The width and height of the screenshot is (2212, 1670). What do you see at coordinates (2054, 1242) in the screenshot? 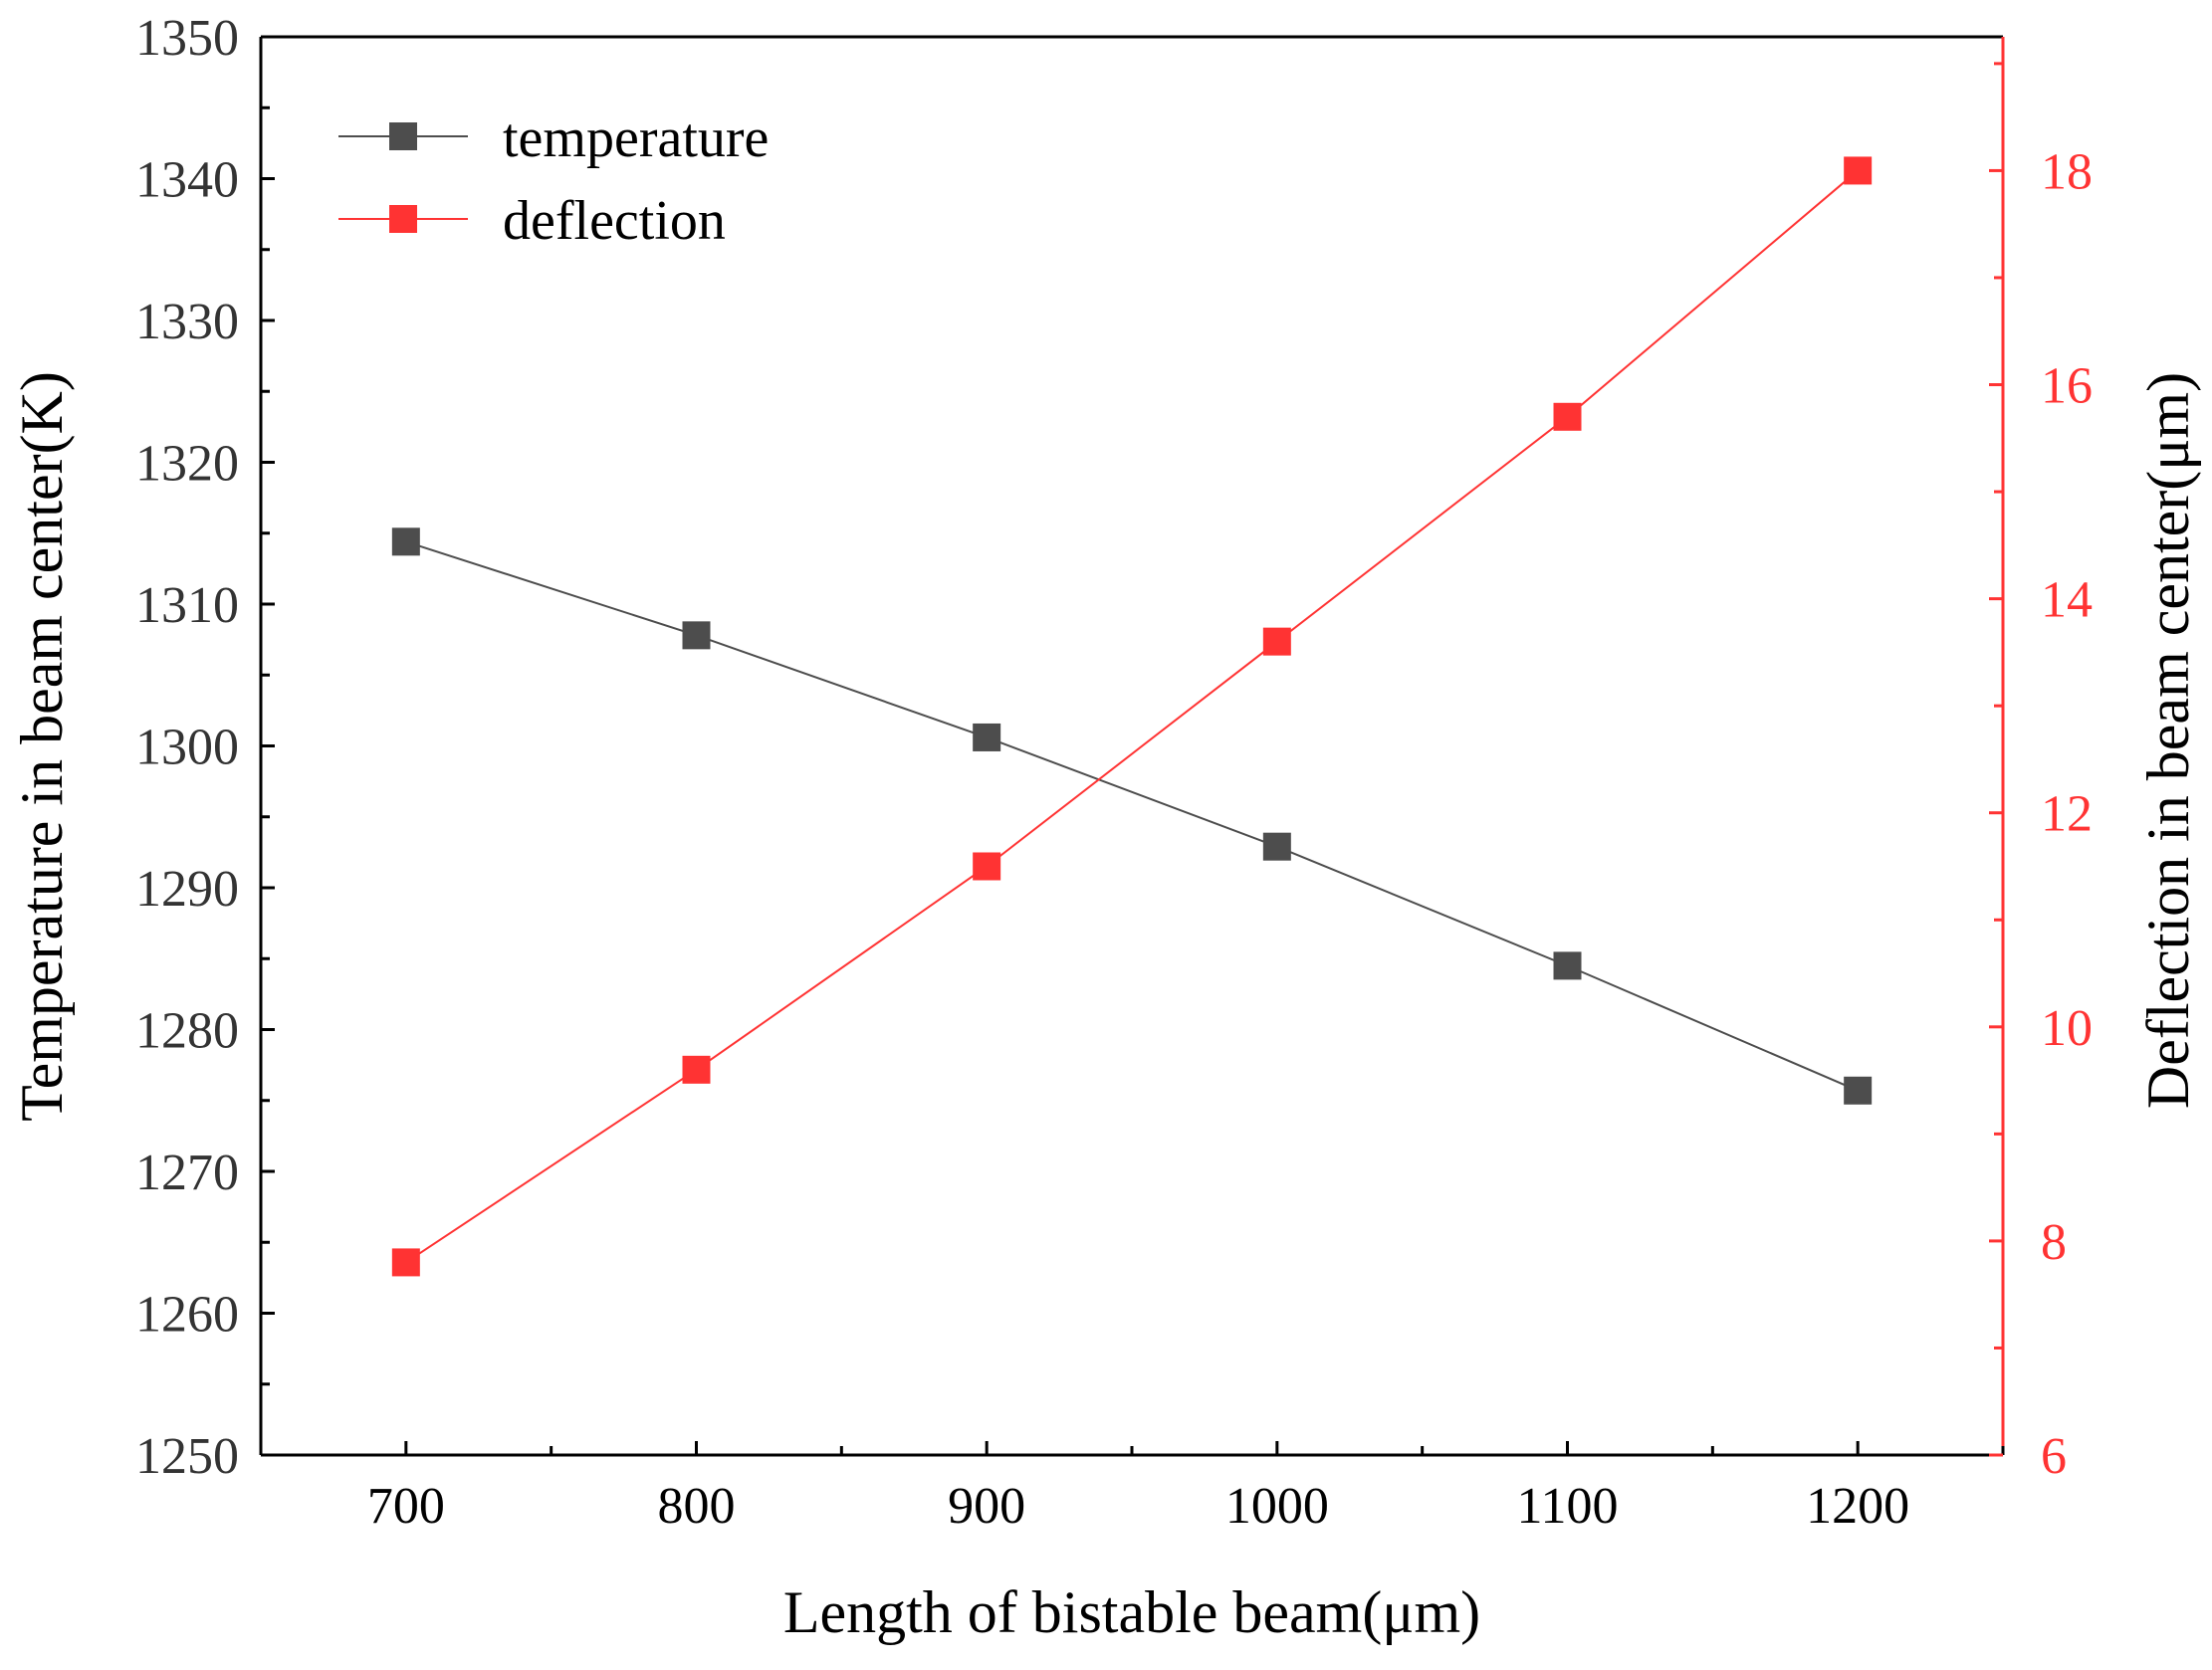
I see `right-tick-label: 8` at bounding box center [2054, 1242].